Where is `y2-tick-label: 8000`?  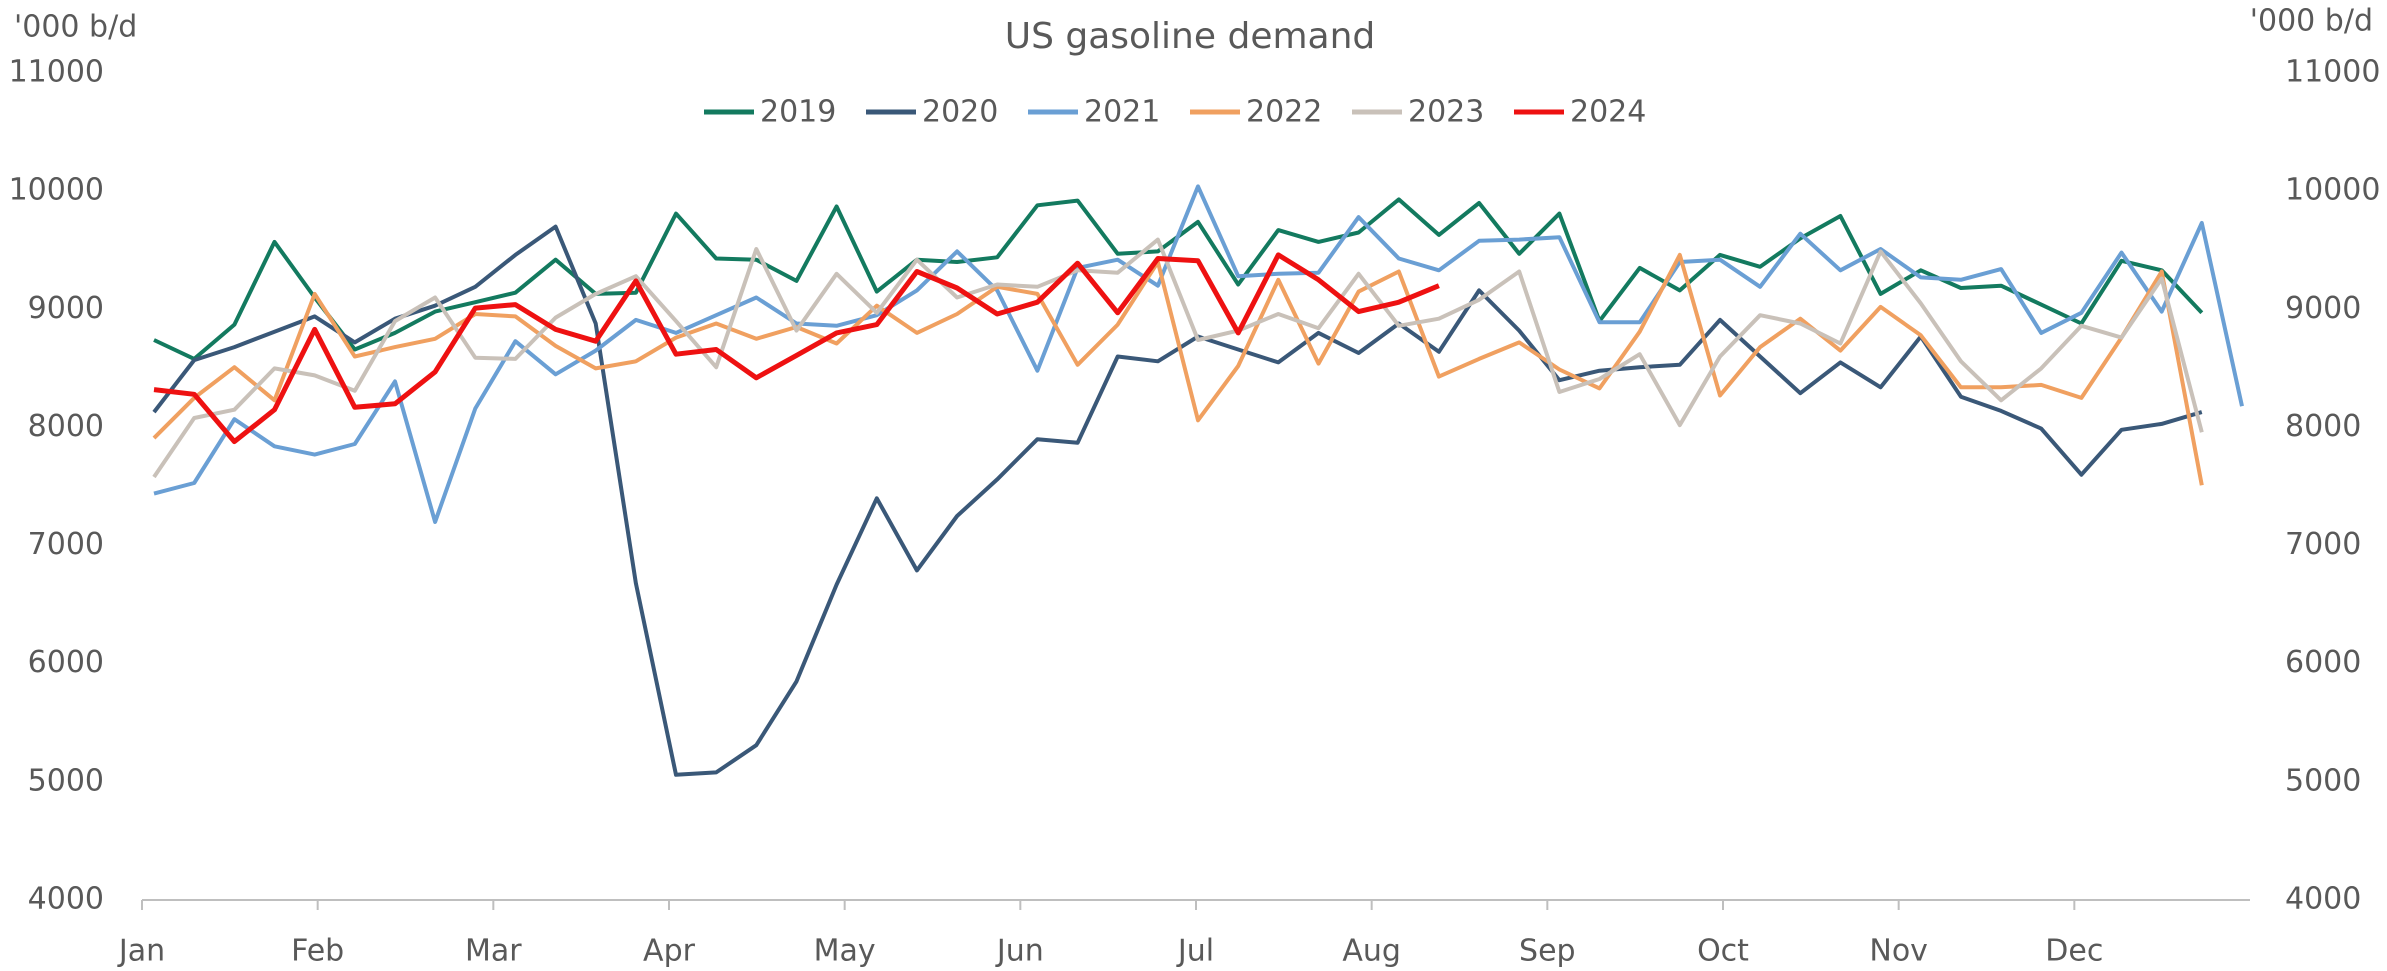
y2-tick-label: 8000 is located at coordinates (2323, 426).